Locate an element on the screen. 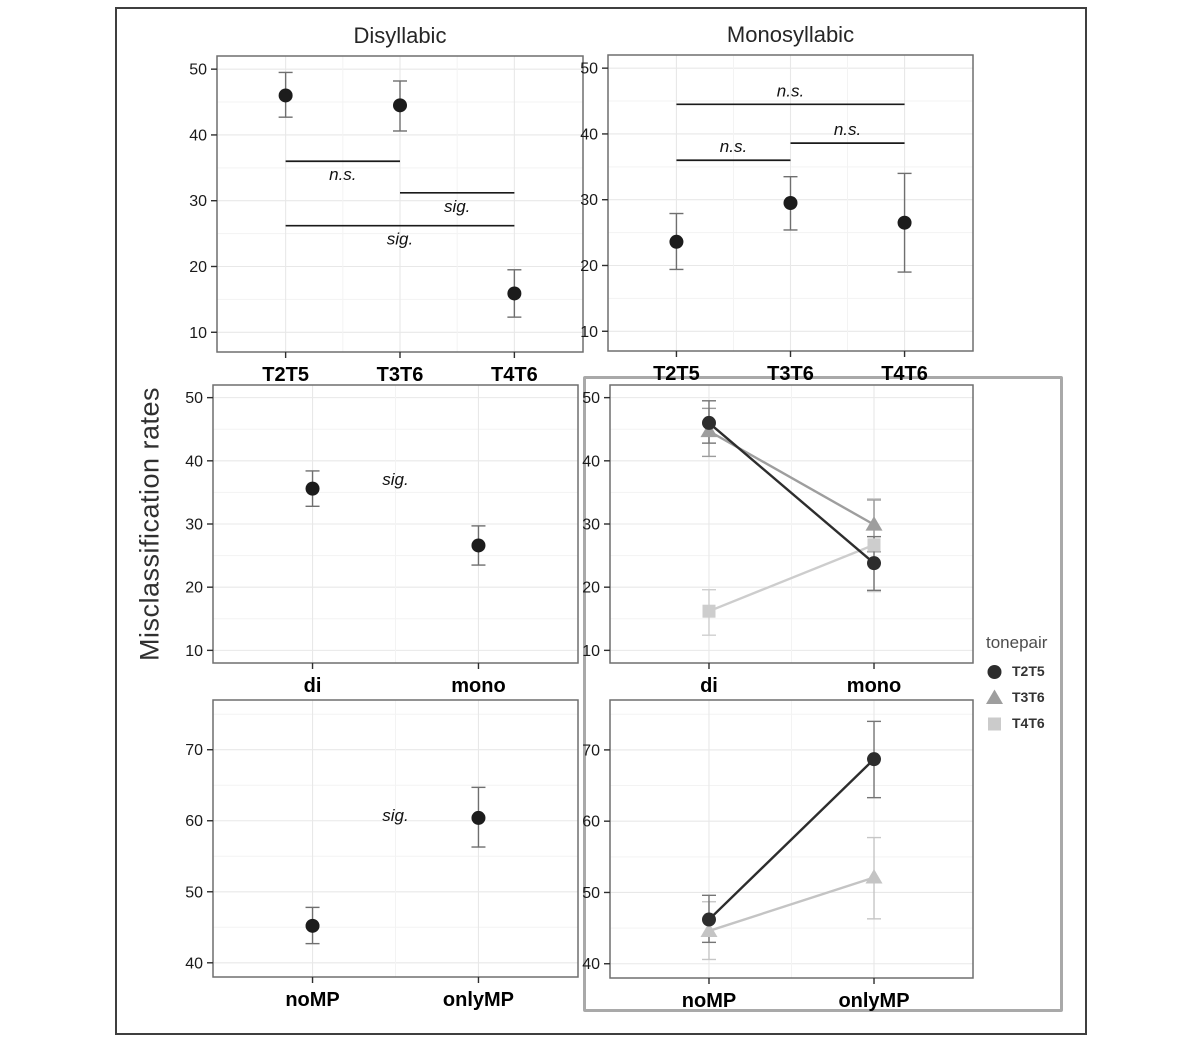 The width and height of the screenshot is (1200, 1043). t2t5-circle-icon is located at coordinates (994, 671).